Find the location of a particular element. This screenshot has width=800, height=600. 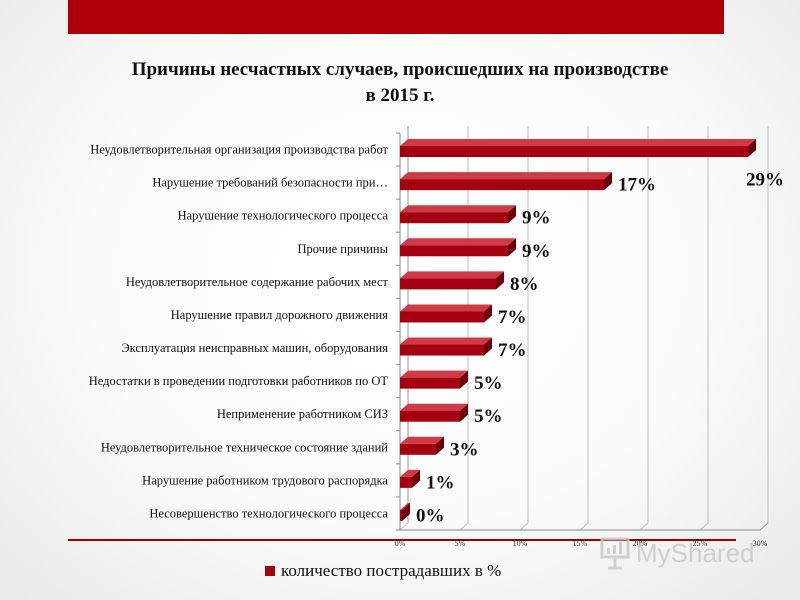

category-label: Нарушение правил дорожного движения is located at coordinates (279, 315).